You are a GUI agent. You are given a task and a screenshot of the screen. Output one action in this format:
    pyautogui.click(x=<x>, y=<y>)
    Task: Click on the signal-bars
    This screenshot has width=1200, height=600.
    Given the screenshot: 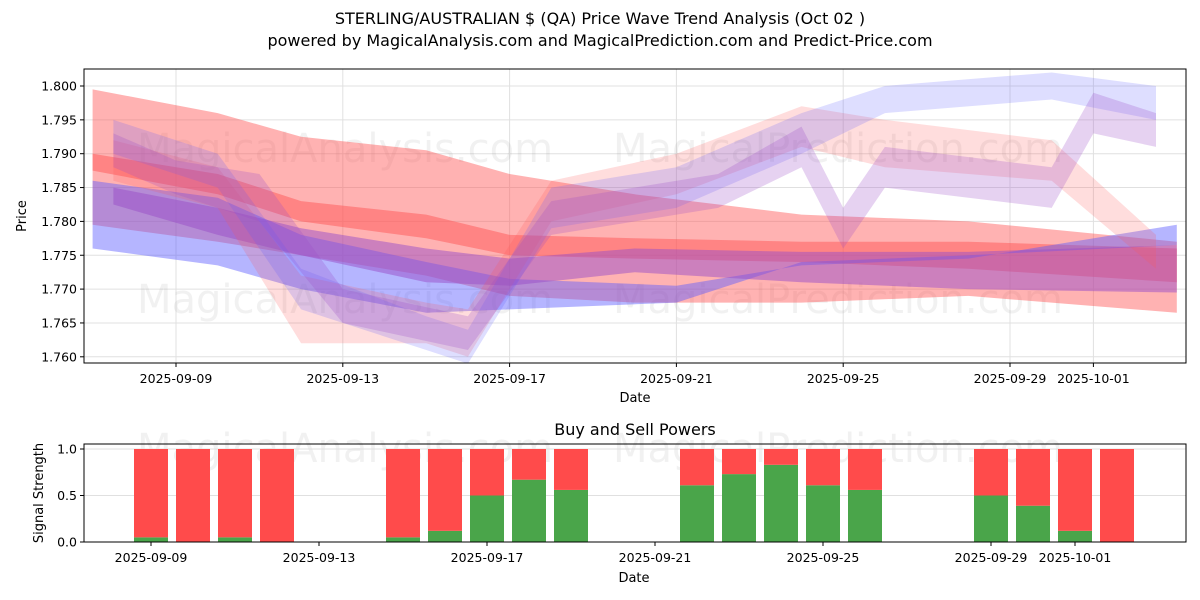 What is the action you would take?
    pyautogui.click(x=634, y=495)
    